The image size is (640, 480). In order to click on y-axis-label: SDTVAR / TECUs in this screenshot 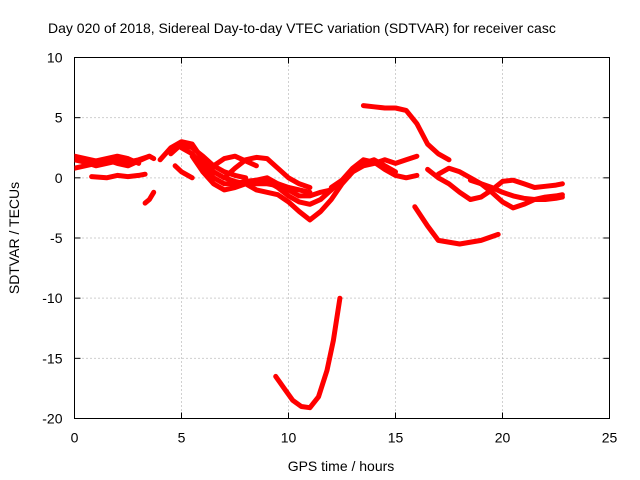, I will do `click(14, 238)`.